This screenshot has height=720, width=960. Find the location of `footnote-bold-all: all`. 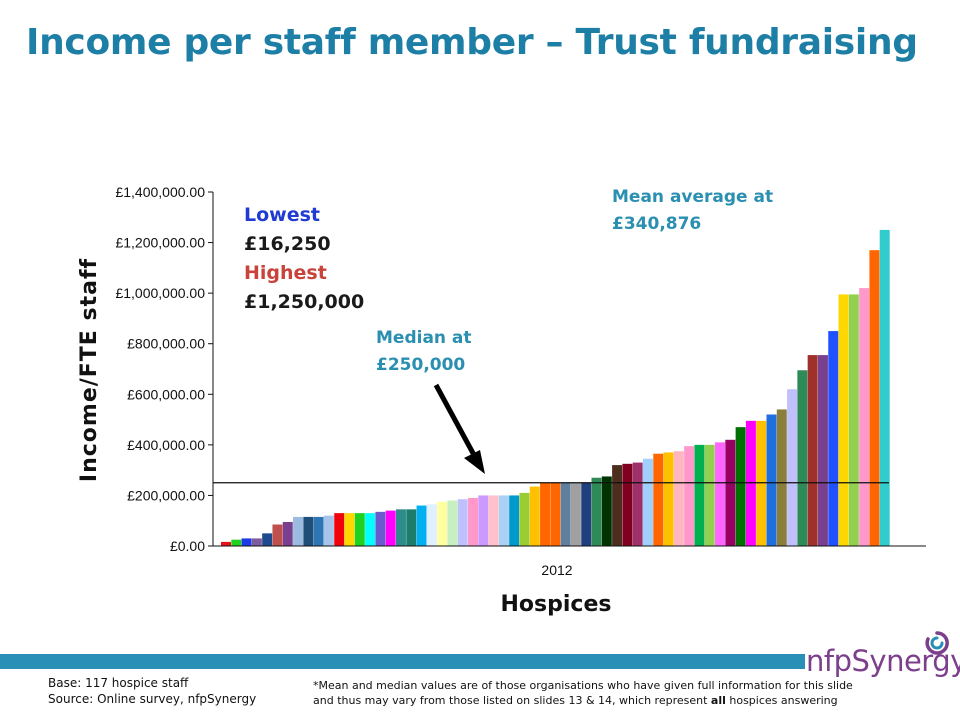

footnote-bold-all: all is located at coordinates (718, 700).